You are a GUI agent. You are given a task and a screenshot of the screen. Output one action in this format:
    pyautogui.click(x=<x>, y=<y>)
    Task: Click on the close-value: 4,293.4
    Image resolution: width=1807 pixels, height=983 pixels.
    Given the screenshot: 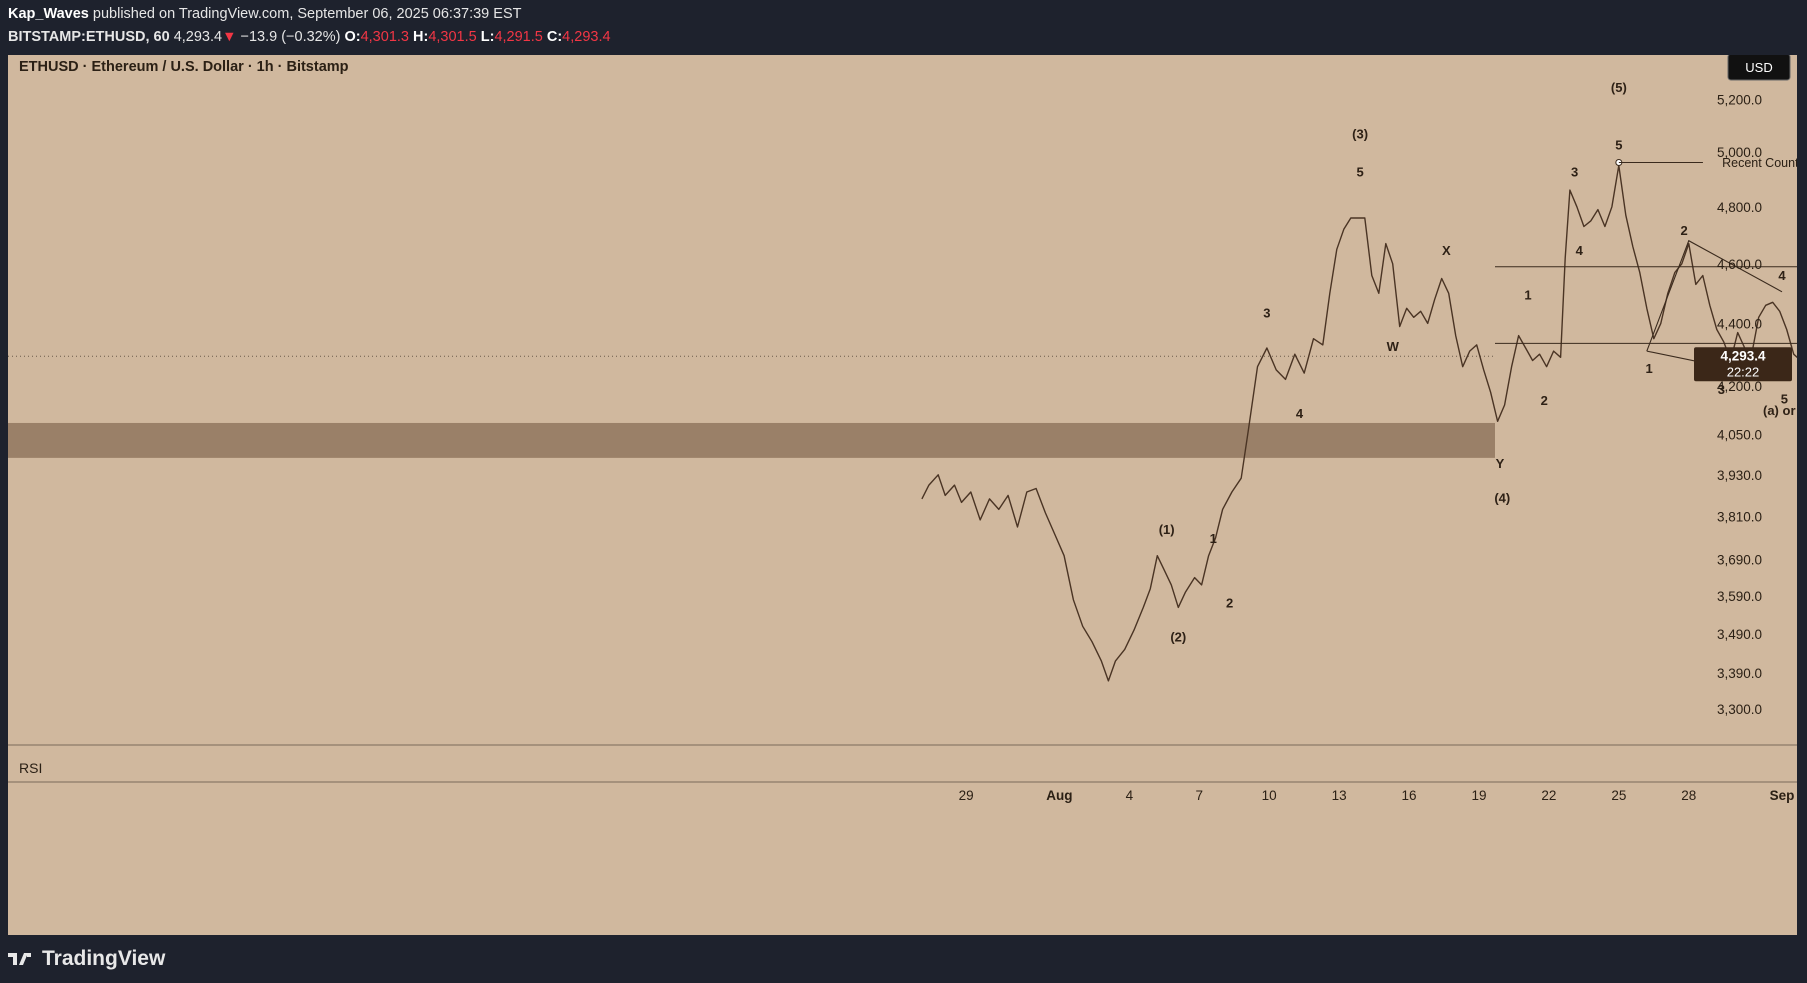 What is the action you would take?
    pyautogui.click(x=586, y=37)
    